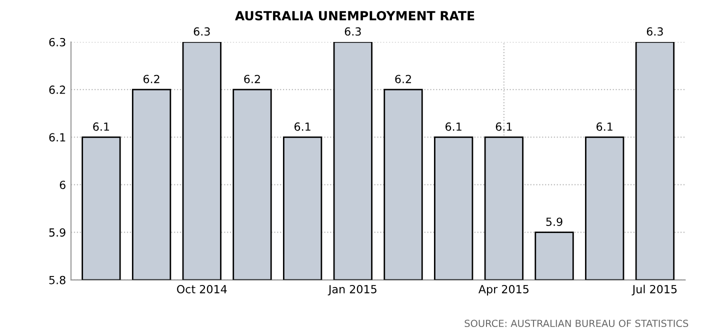 This screenshot has height=336, width=710. I want to click on y-tick-label: 6.1, so click(57, 137).